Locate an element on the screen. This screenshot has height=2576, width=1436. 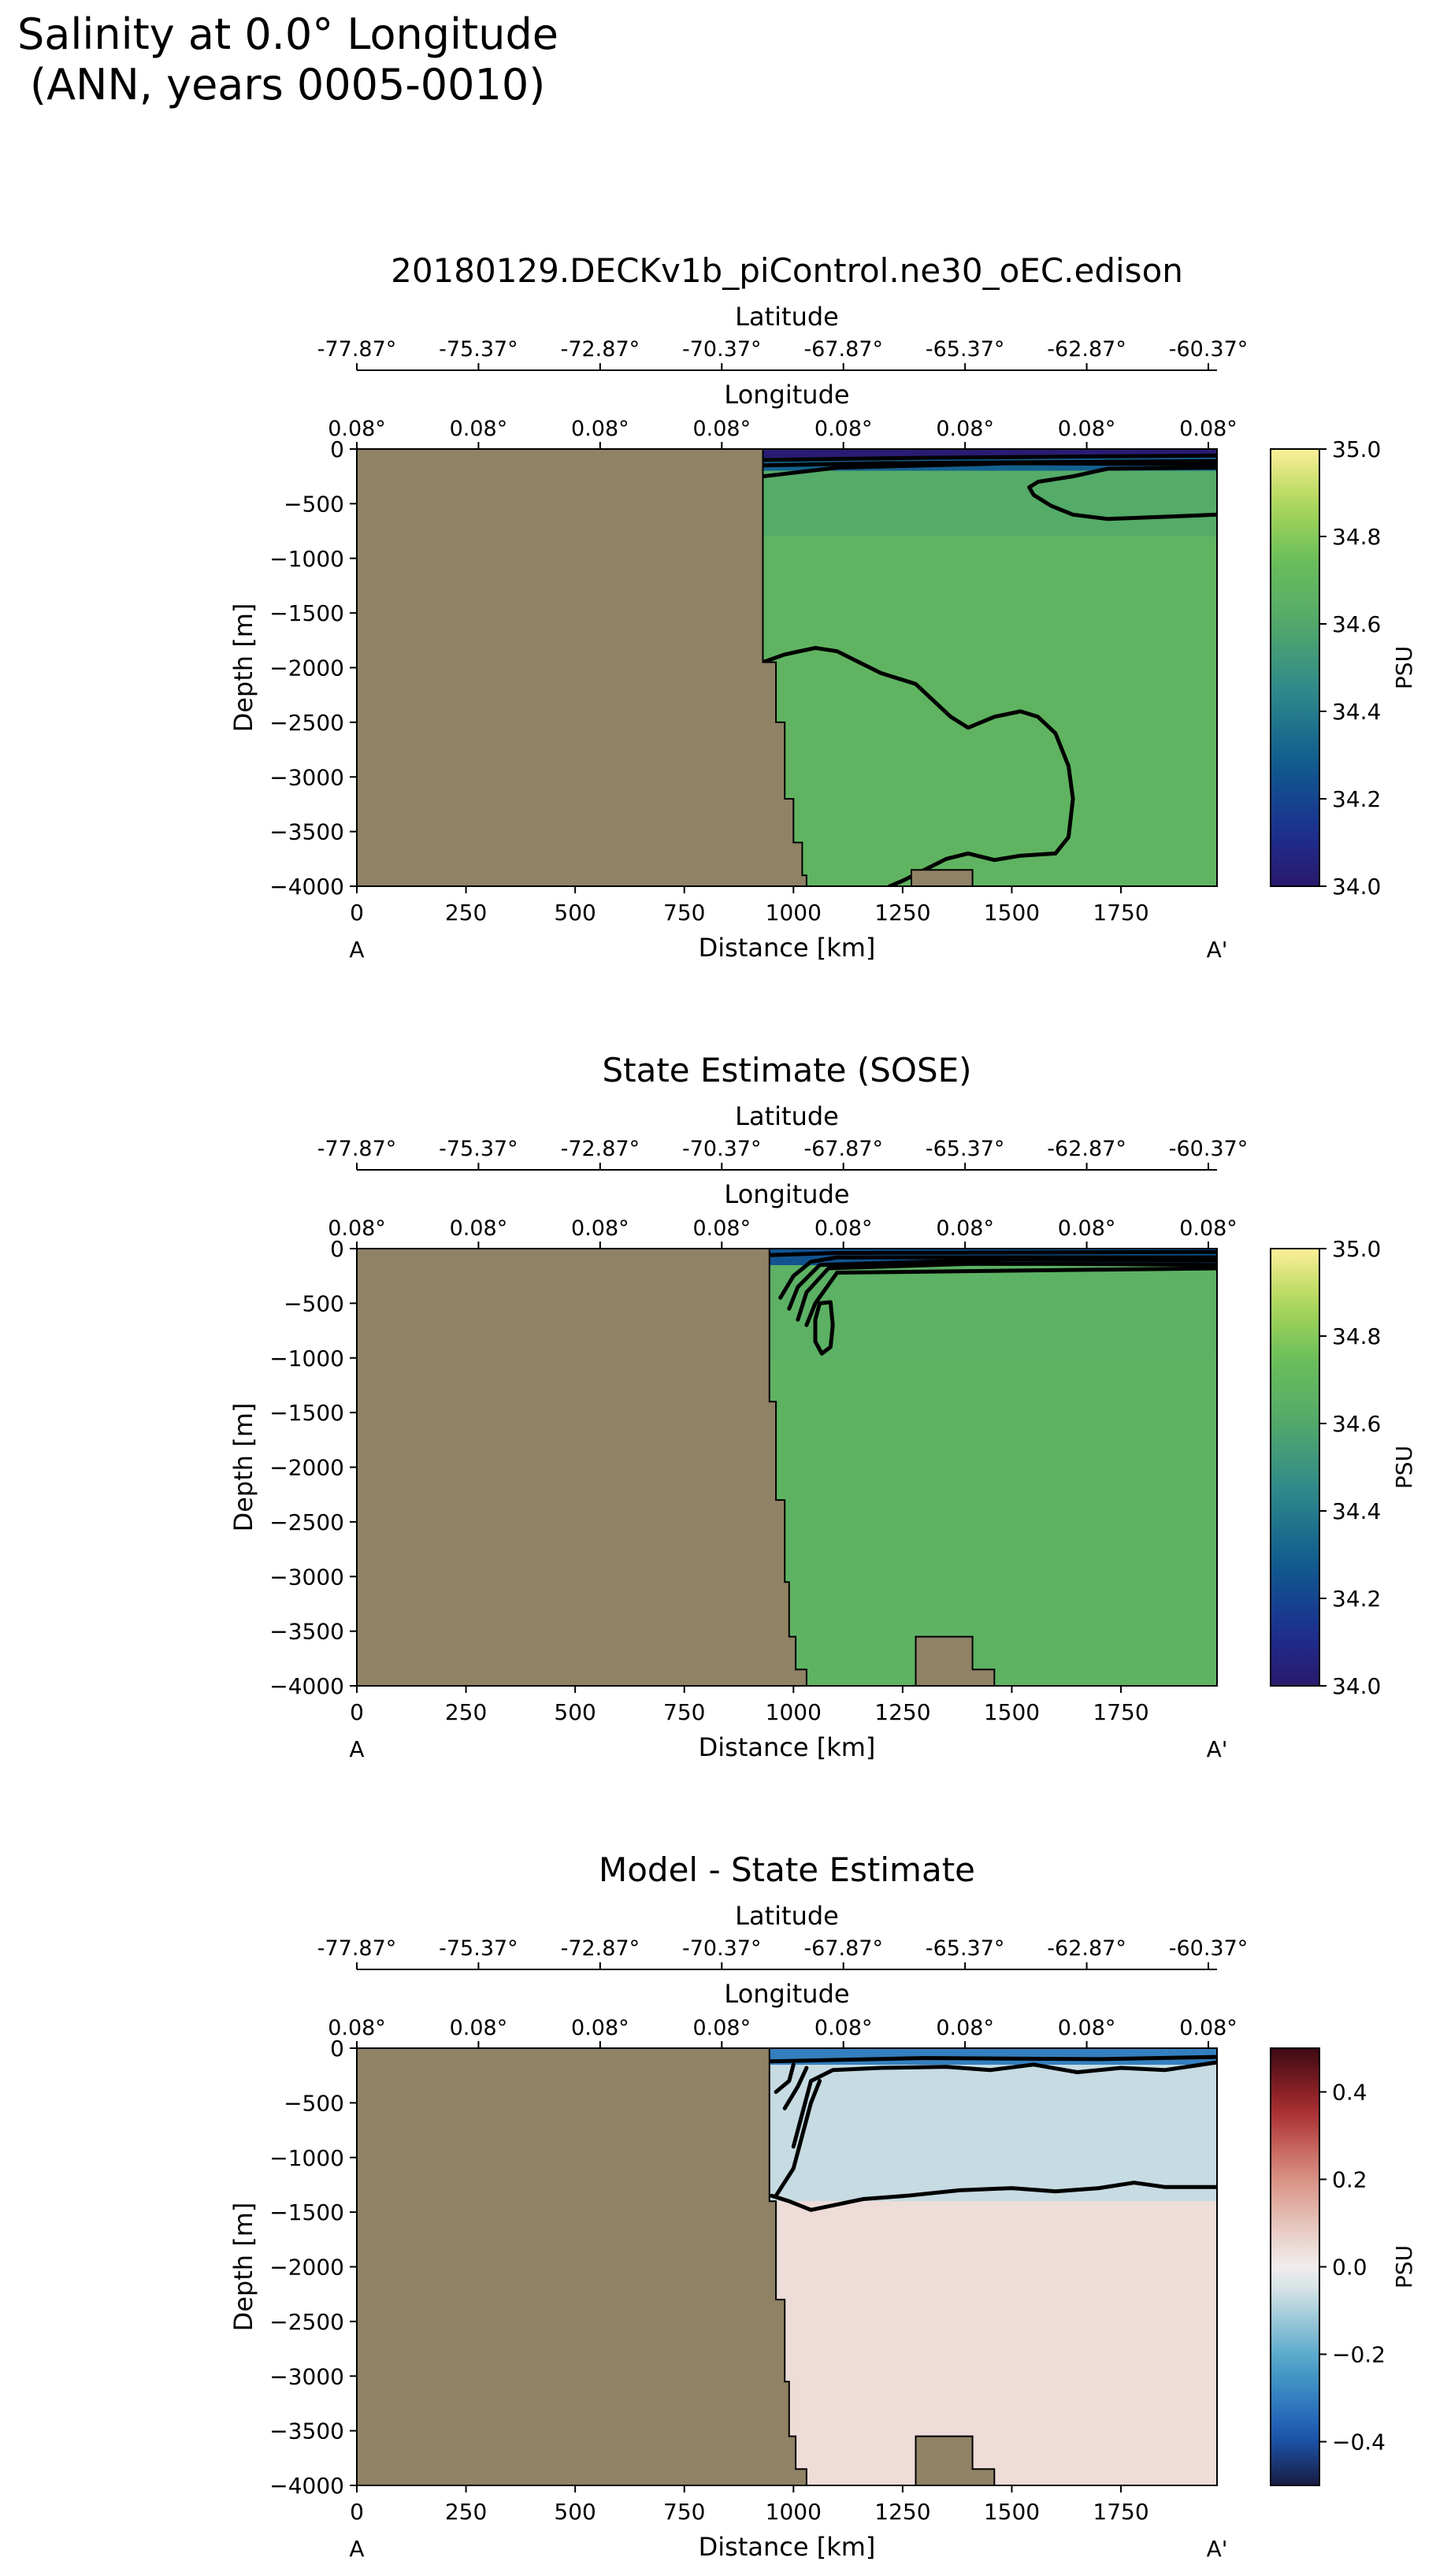
panel-2-ylabel: Depth [m] is located at coordinates (243, 1467).